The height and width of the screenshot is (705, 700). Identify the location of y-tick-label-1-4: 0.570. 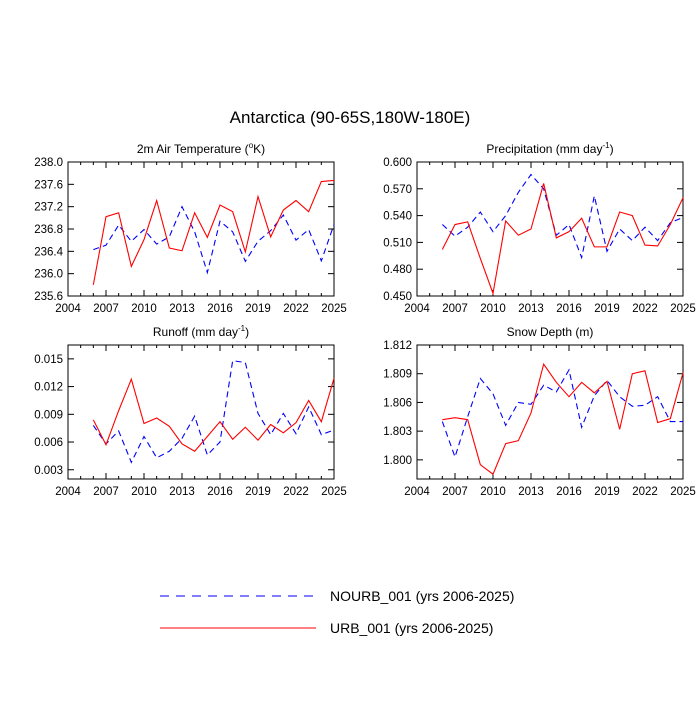
(397, 190).